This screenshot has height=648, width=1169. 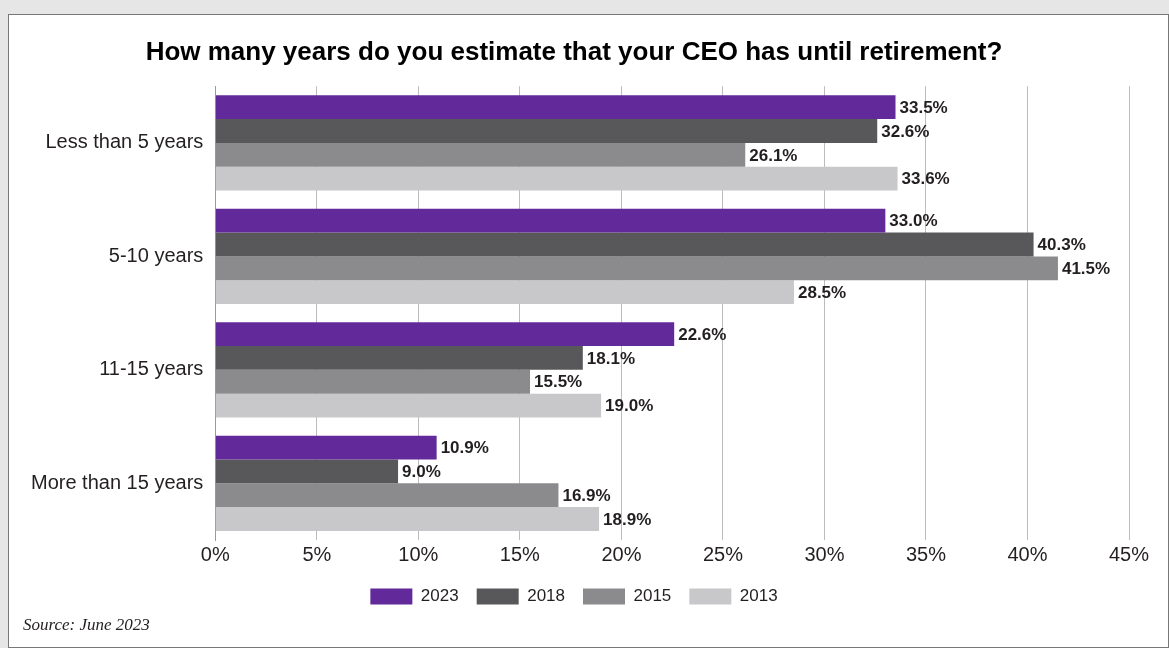 What do you see at coordinates (586, 495) in the screenshot?
I see `data-label: 16.9%` at bounding box center [586, 495].